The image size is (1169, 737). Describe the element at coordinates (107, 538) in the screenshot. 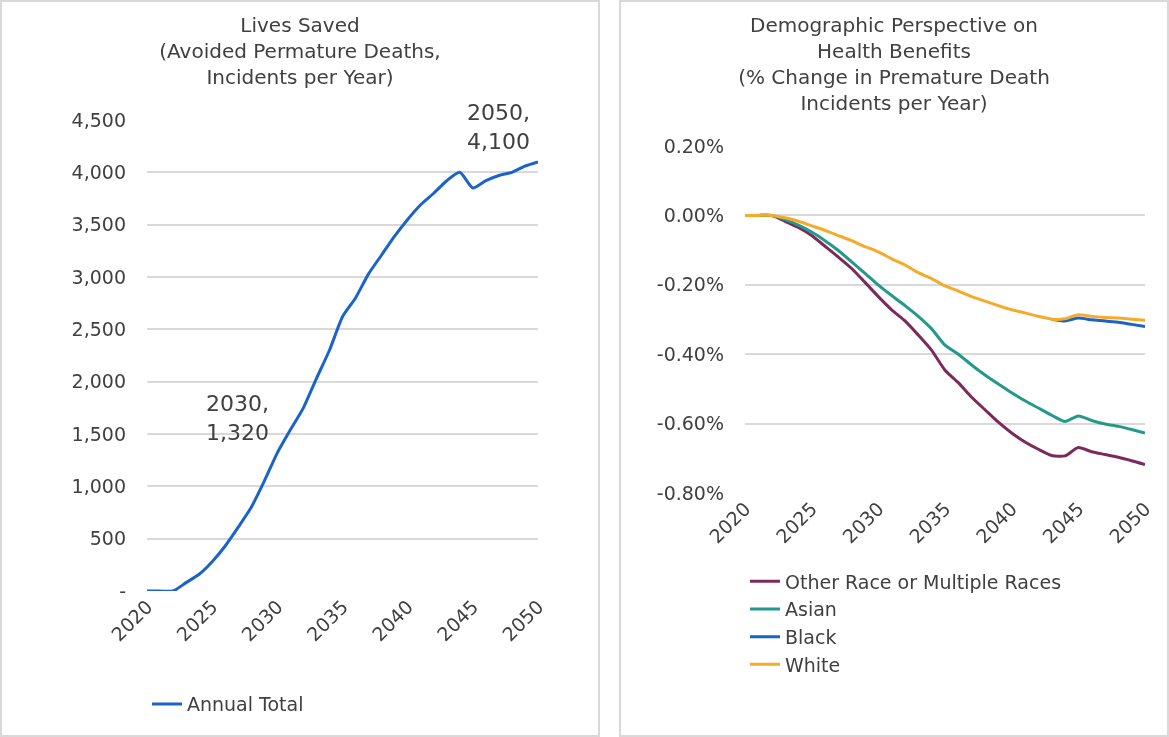

I see `y-tick-label: 500` at that location.